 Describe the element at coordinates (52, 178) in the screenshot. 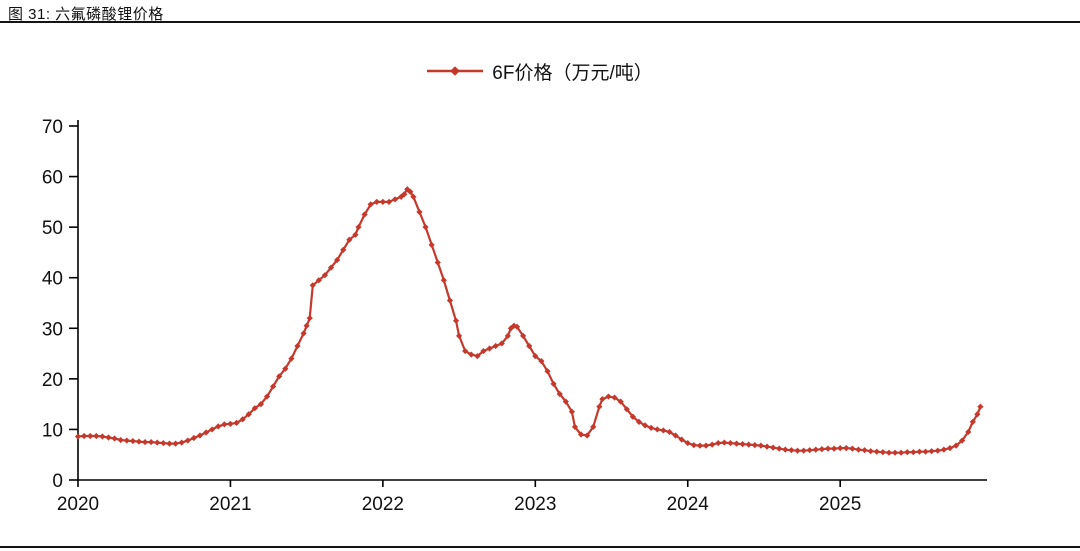

I see `y-tick-label: 60` at that location.